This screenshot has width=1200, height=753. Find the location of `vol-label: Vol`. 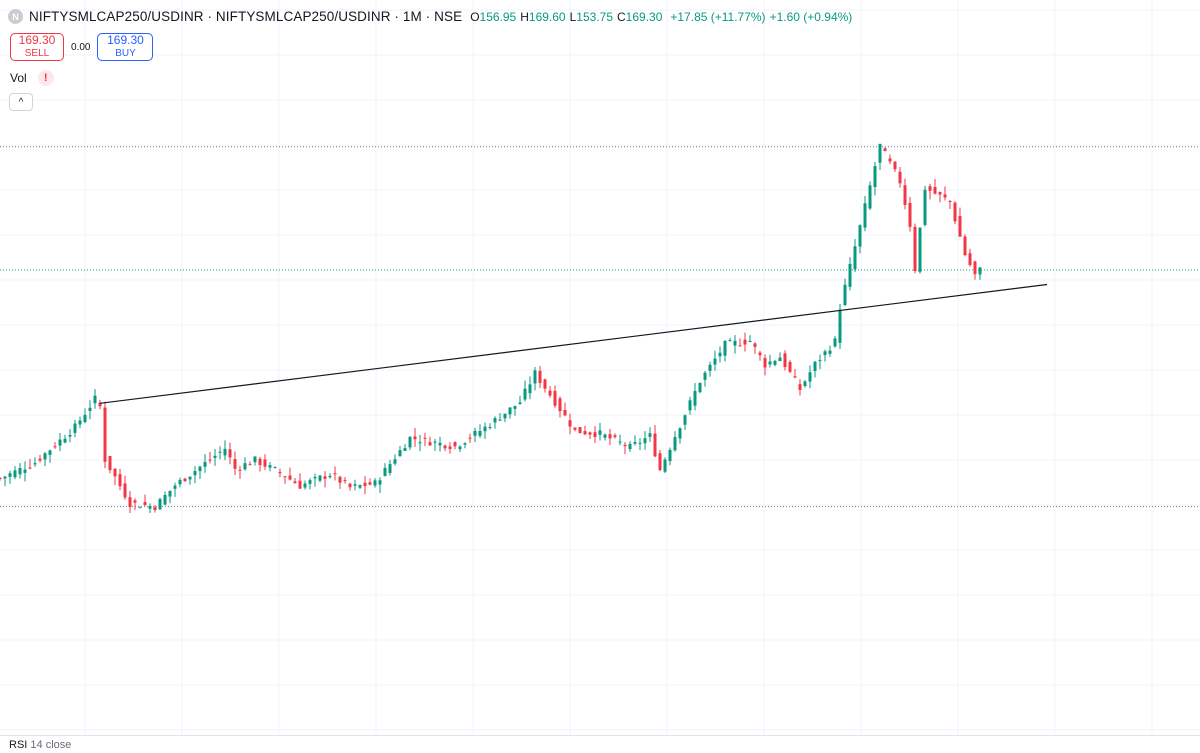

vol-label: Vol is located at coordinates (18, 78).